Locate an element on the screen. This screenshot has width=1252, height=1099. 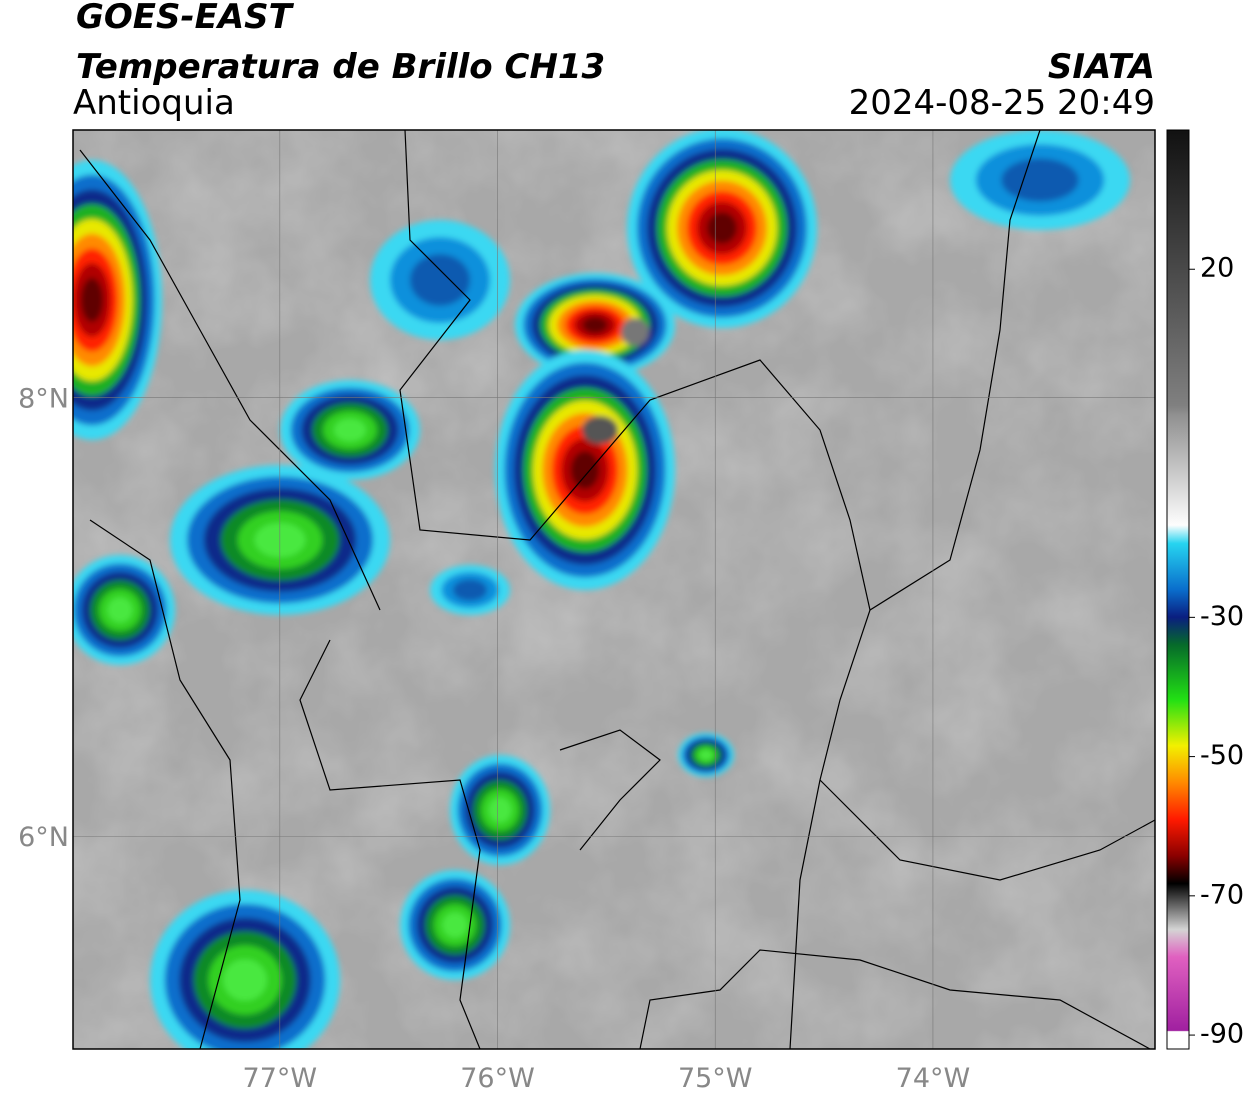
x-tick-label: 75°W is located at coordinates (715, 1078).